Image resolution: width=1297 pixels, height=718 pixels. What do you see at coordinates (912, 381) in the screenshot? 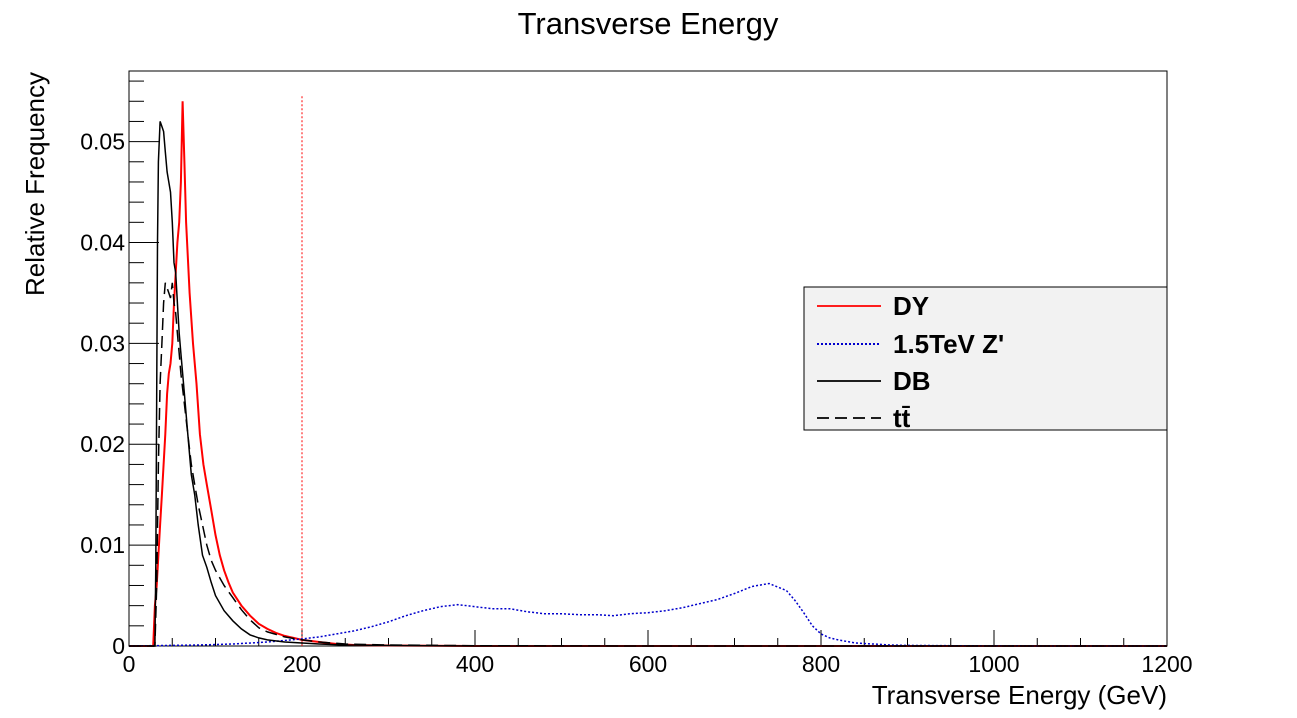
I see `legend-label: DB` at bounding box center [912, 381].